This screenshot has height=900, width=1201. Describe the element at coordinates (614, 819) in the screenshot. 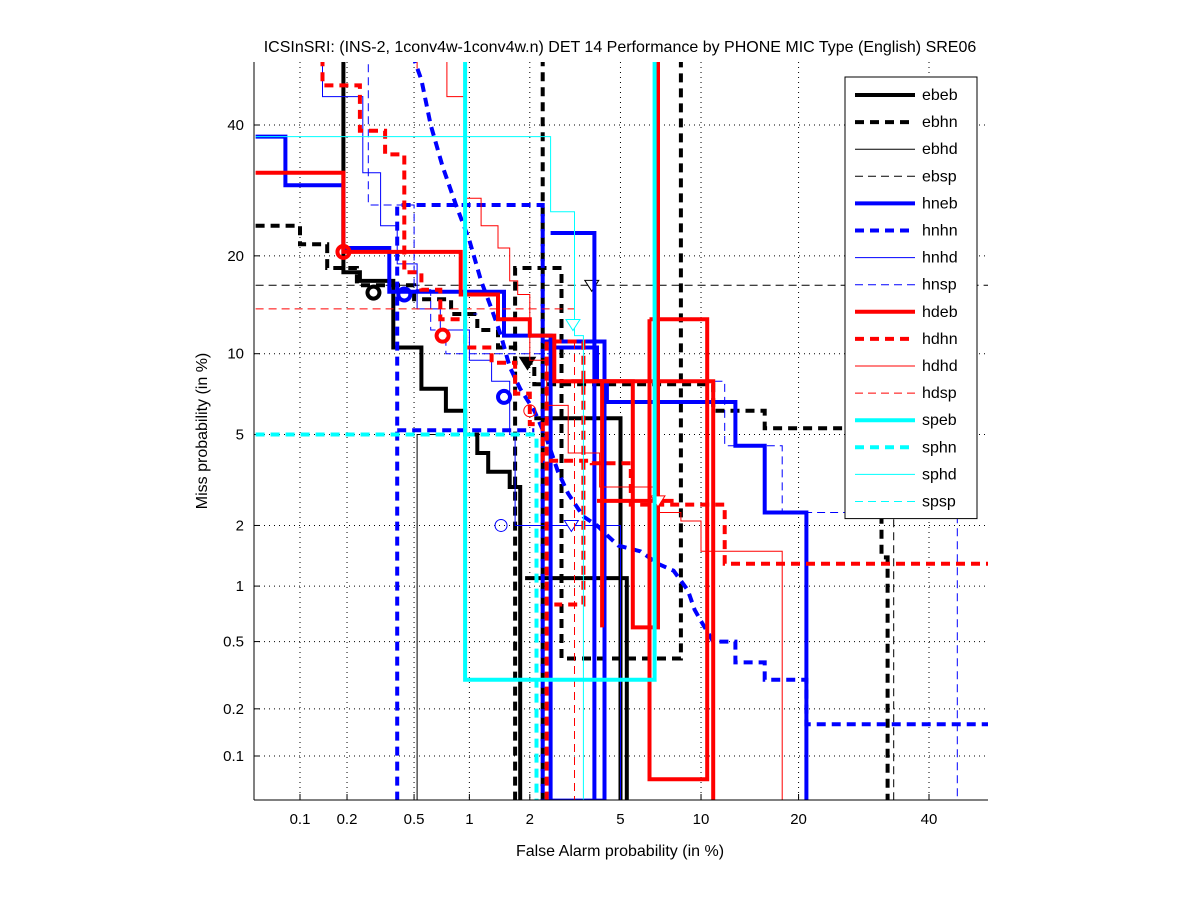

I see `x-tick-labels: 0.1 0.2 0.5 1 2 5 10 20 40` at that location.